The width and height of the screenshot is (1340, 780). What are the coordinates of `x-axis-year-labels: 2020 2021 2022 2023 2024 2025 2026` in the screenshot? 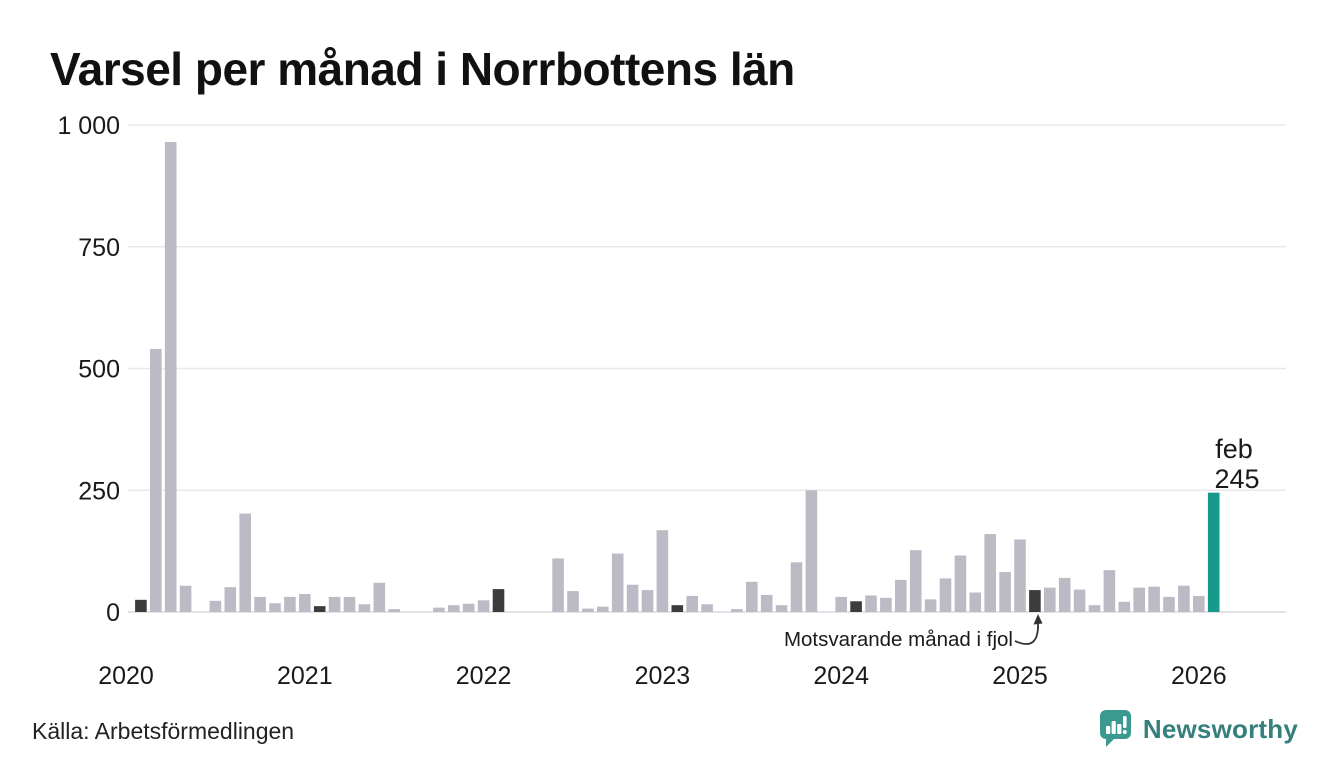 It's located at (662, 676).